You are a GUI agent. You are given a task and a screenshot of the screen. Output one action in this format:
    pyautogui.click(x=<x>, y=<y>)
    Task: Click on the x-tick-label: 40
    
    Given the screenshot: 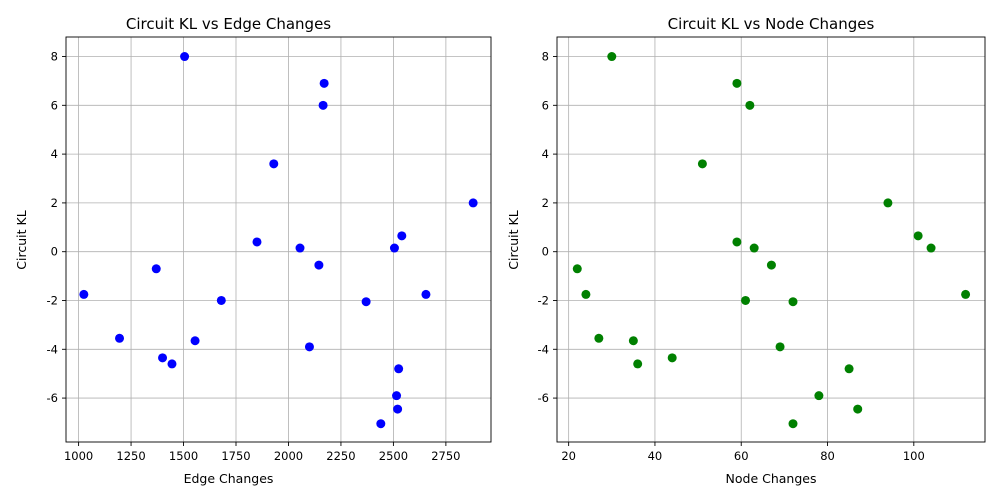 What is the action you would take?
    pyautogui.click(x=655, y=456)
    